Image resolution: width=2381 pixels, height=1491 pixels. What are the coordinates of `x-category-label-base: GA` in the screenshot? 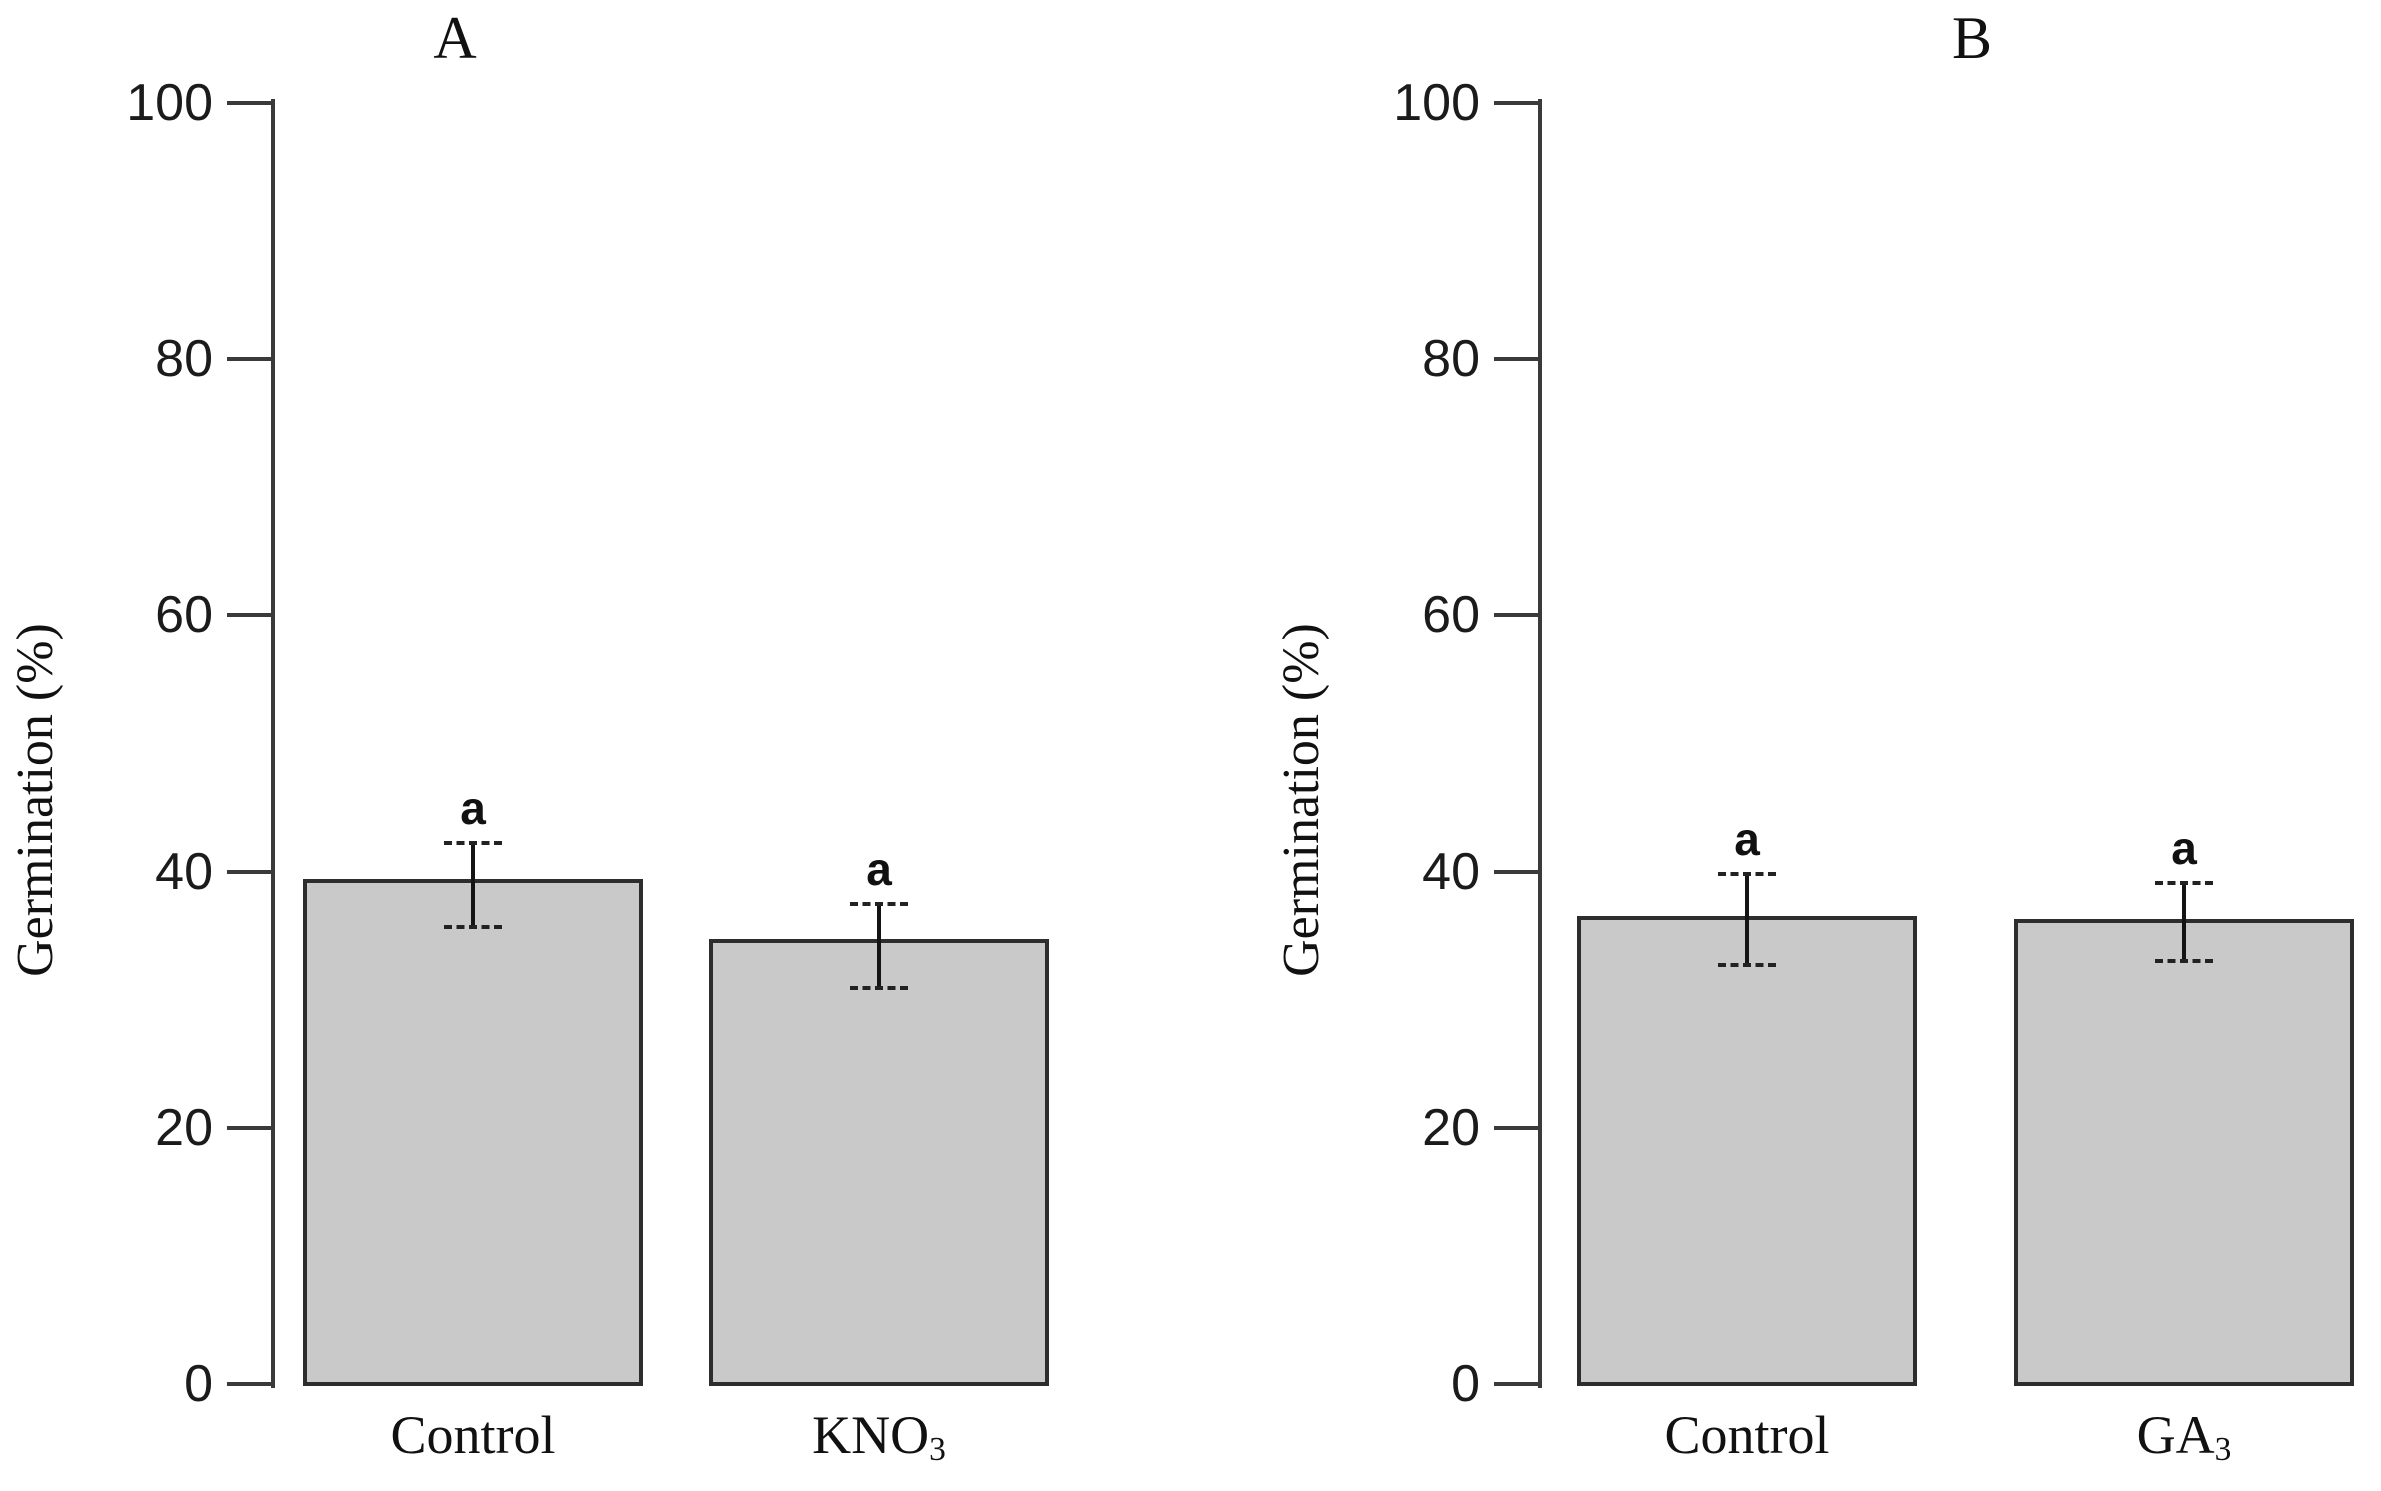 It's located at (2175, 1435).